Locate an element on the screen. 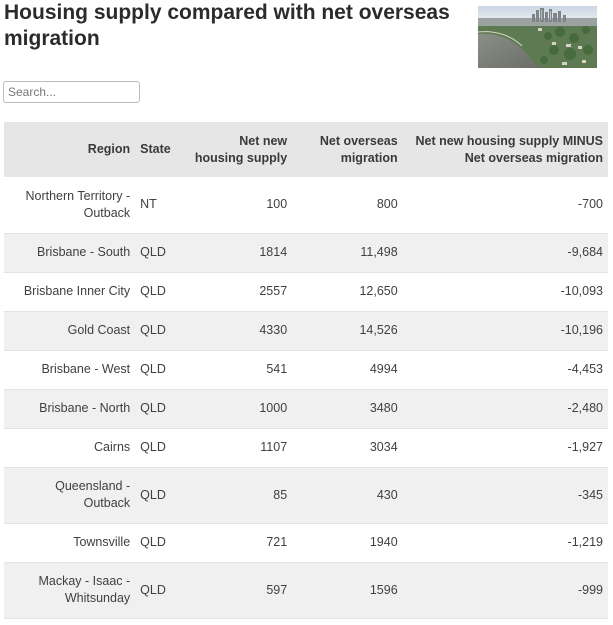 Image resolution: width=613 pixels, height=625 pixels. cell-difference: -1,927 is located at coordinates (505, 448).